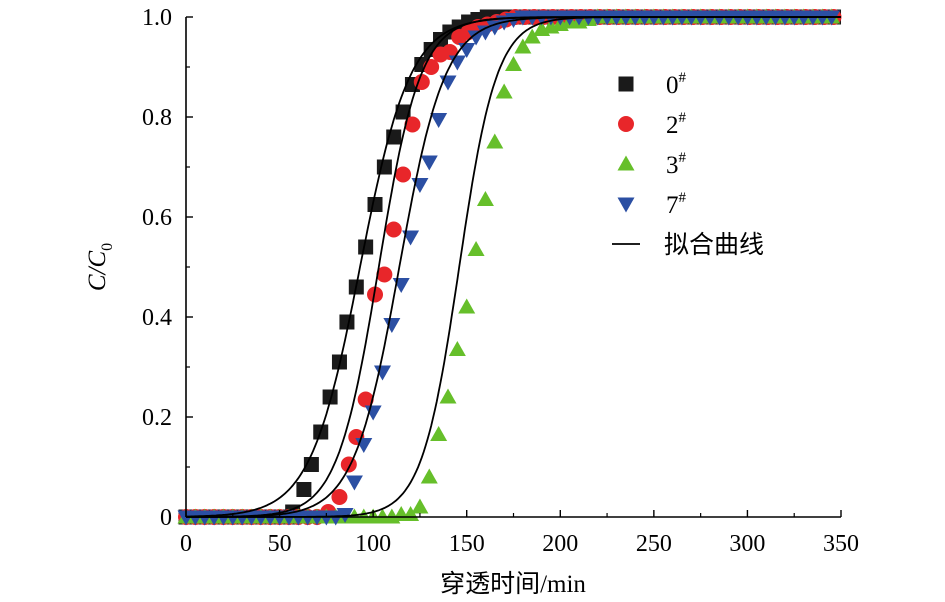  I want to click on legend-item-fit: 拟合曲线, so click(688, 245).